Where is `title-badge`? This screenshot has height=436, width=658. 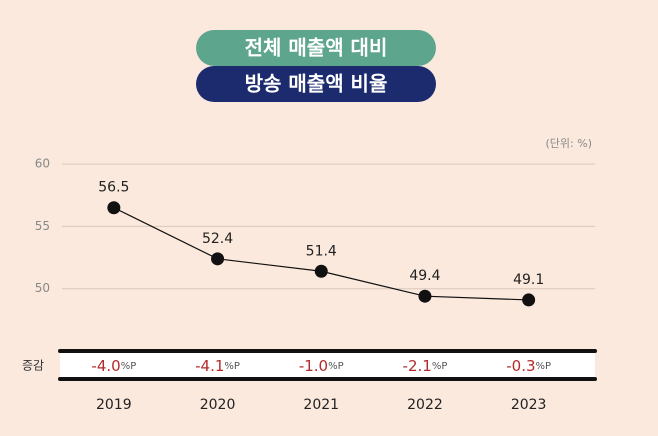 title-badge is located at coordinates (316, 48).